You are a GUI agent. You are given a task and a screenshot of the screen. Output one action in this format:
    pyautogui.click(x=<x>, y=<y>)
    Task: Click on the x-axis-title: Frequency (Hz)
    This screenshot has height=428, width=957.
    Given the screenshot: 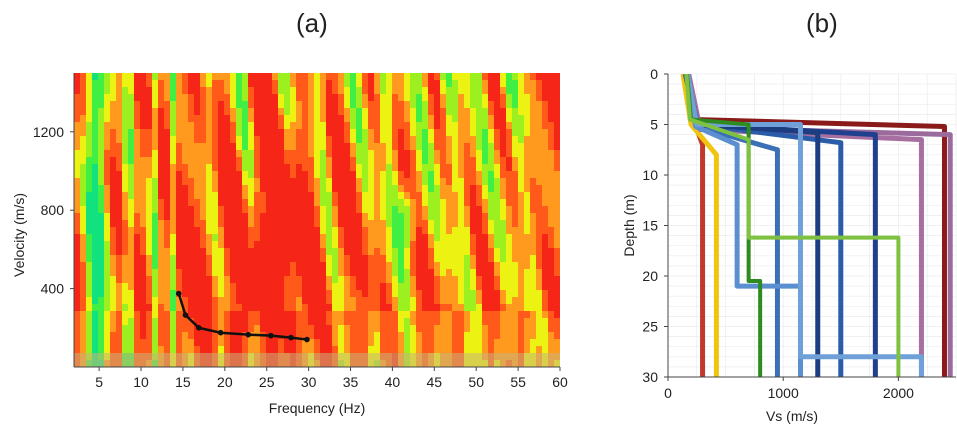 What is the action you would take?
    pyautogui.click(x=317, y=408)
    